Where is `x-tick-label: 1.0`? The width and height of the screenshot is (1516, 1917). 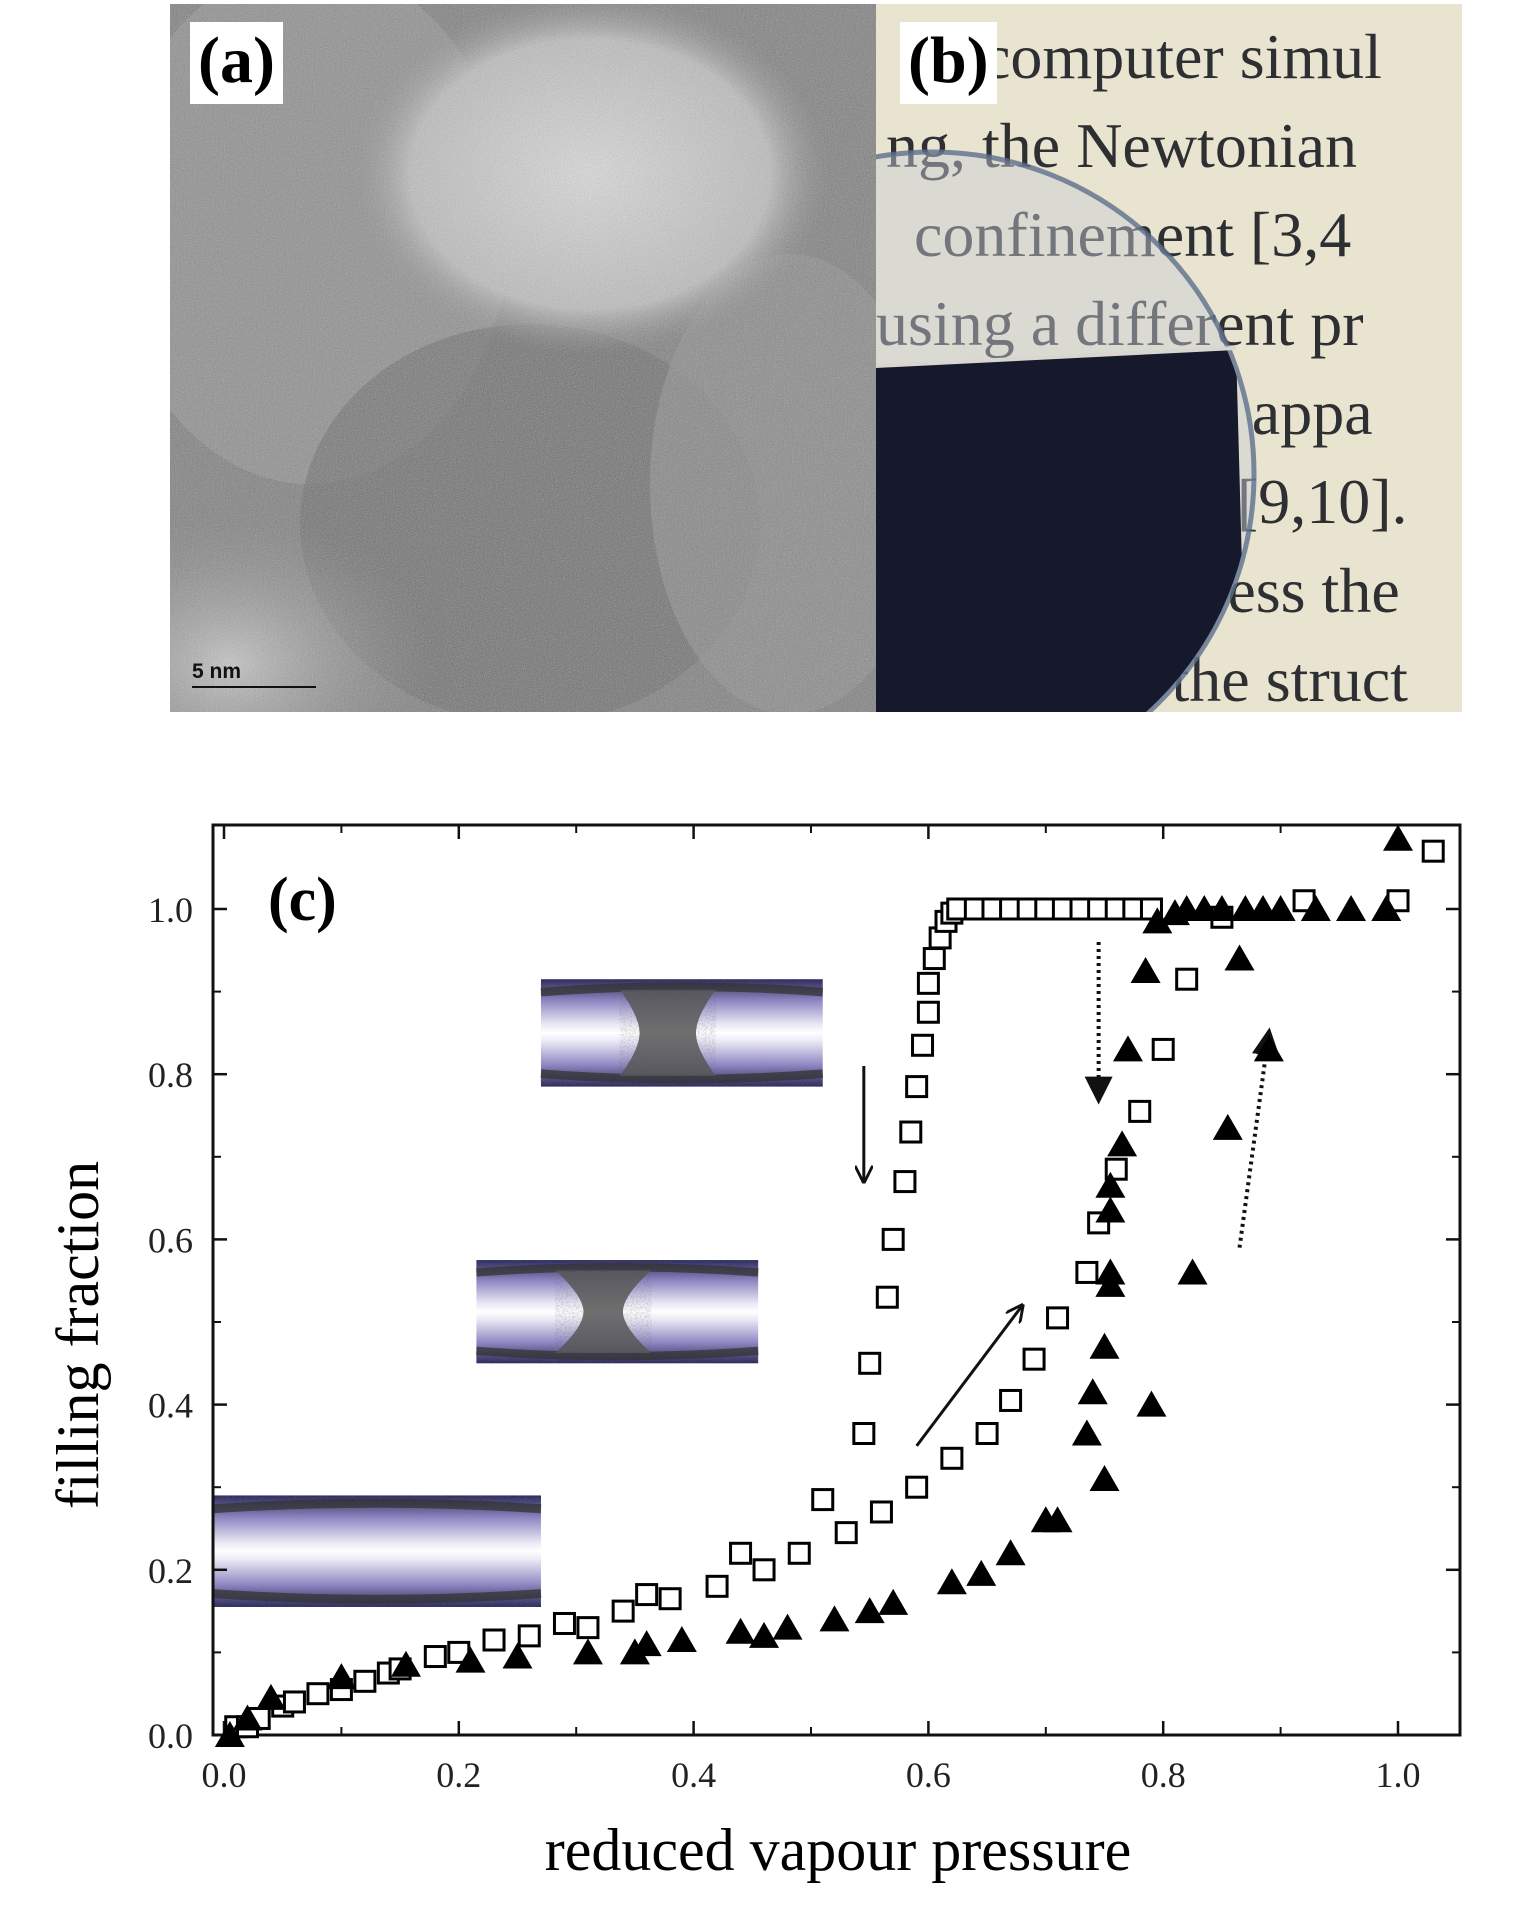 x-tick-label: 1.0 is located at coordinates (1398, 1775).